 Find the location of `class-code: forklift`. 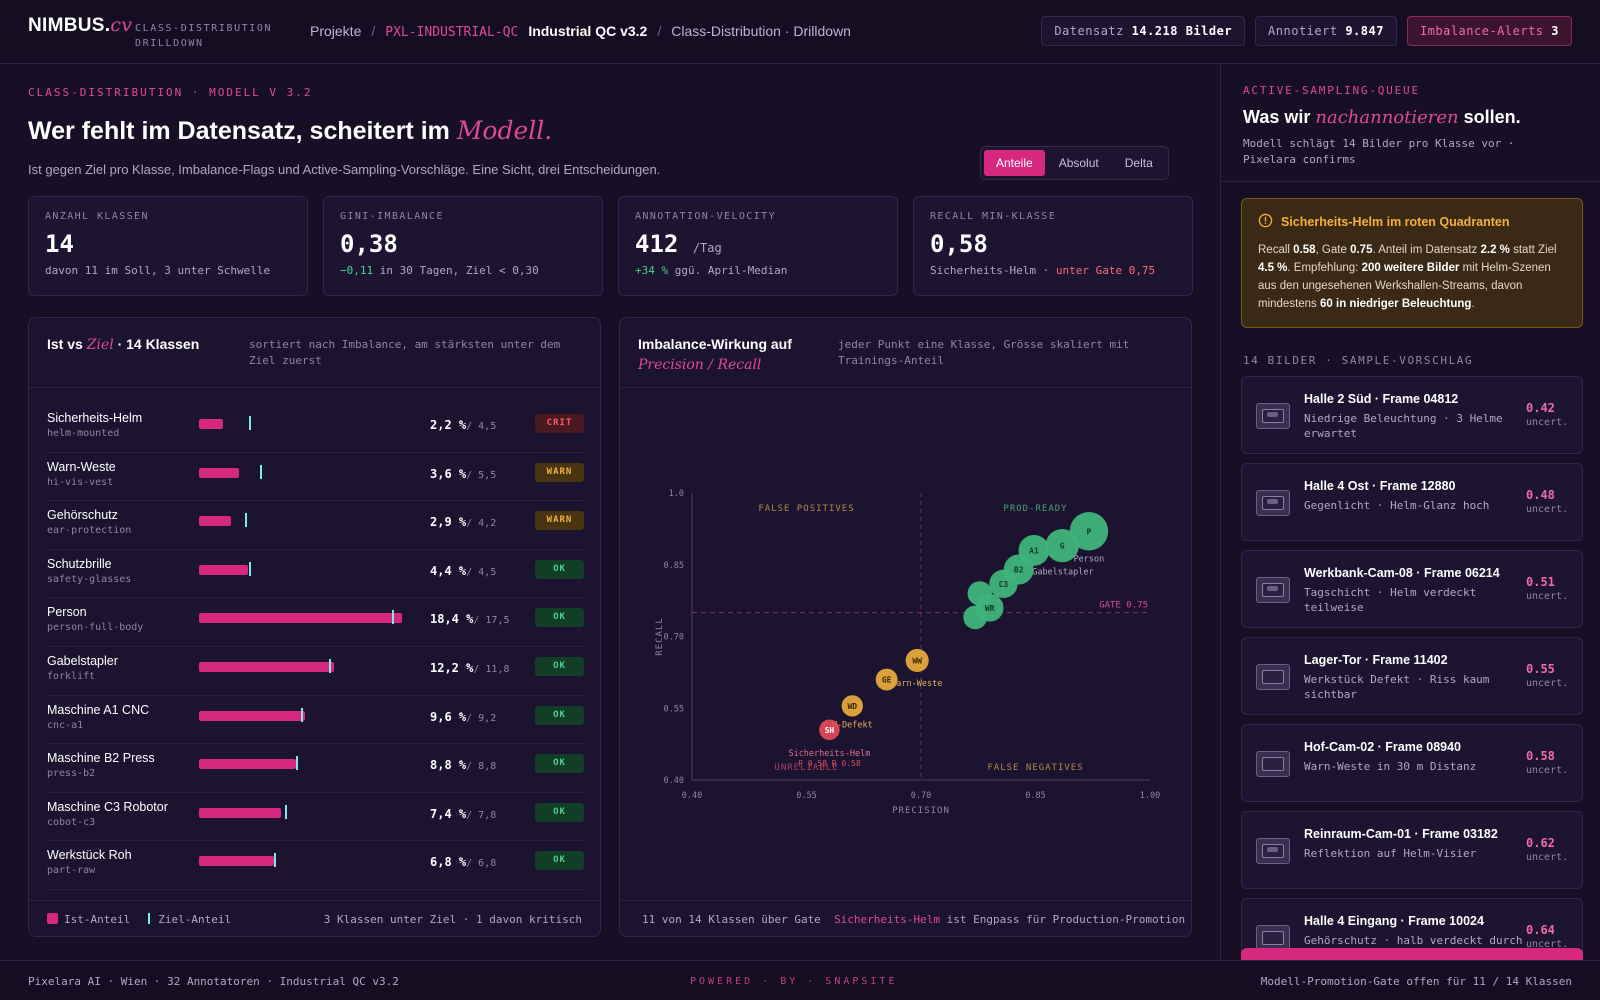

class-code: forklift is located at coordinates (71, 676).